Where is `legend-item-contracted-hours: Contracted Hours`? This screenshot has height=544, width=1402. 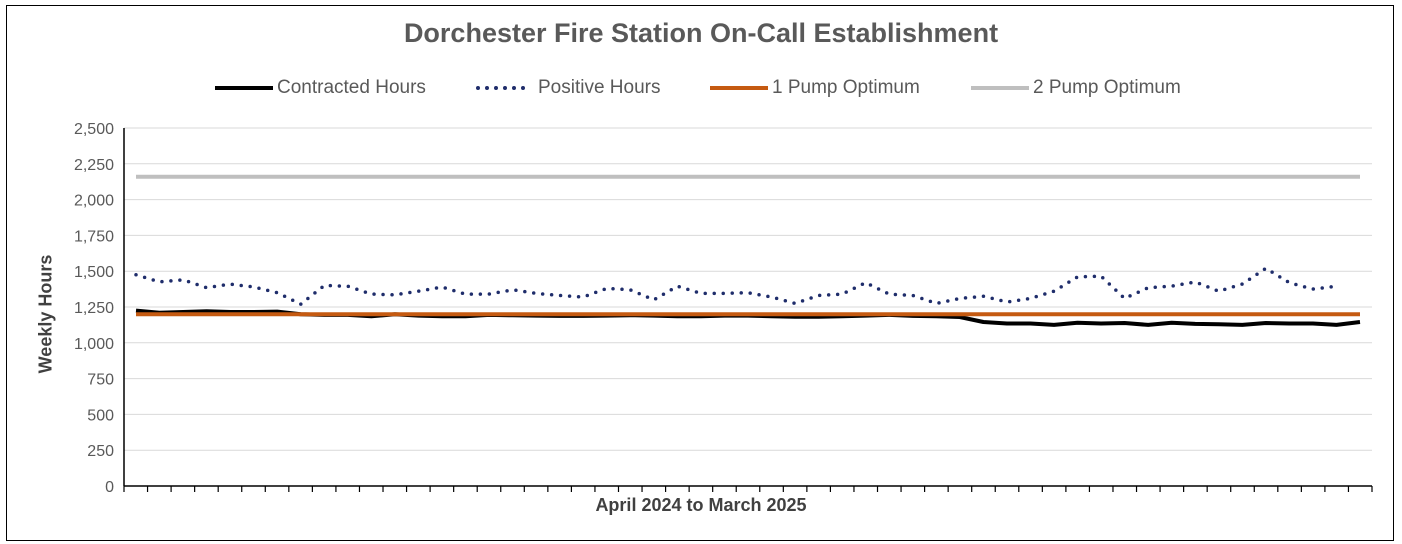
legend-item-contracted-hours: Contracted Hours is located at coordinates (320, 88).